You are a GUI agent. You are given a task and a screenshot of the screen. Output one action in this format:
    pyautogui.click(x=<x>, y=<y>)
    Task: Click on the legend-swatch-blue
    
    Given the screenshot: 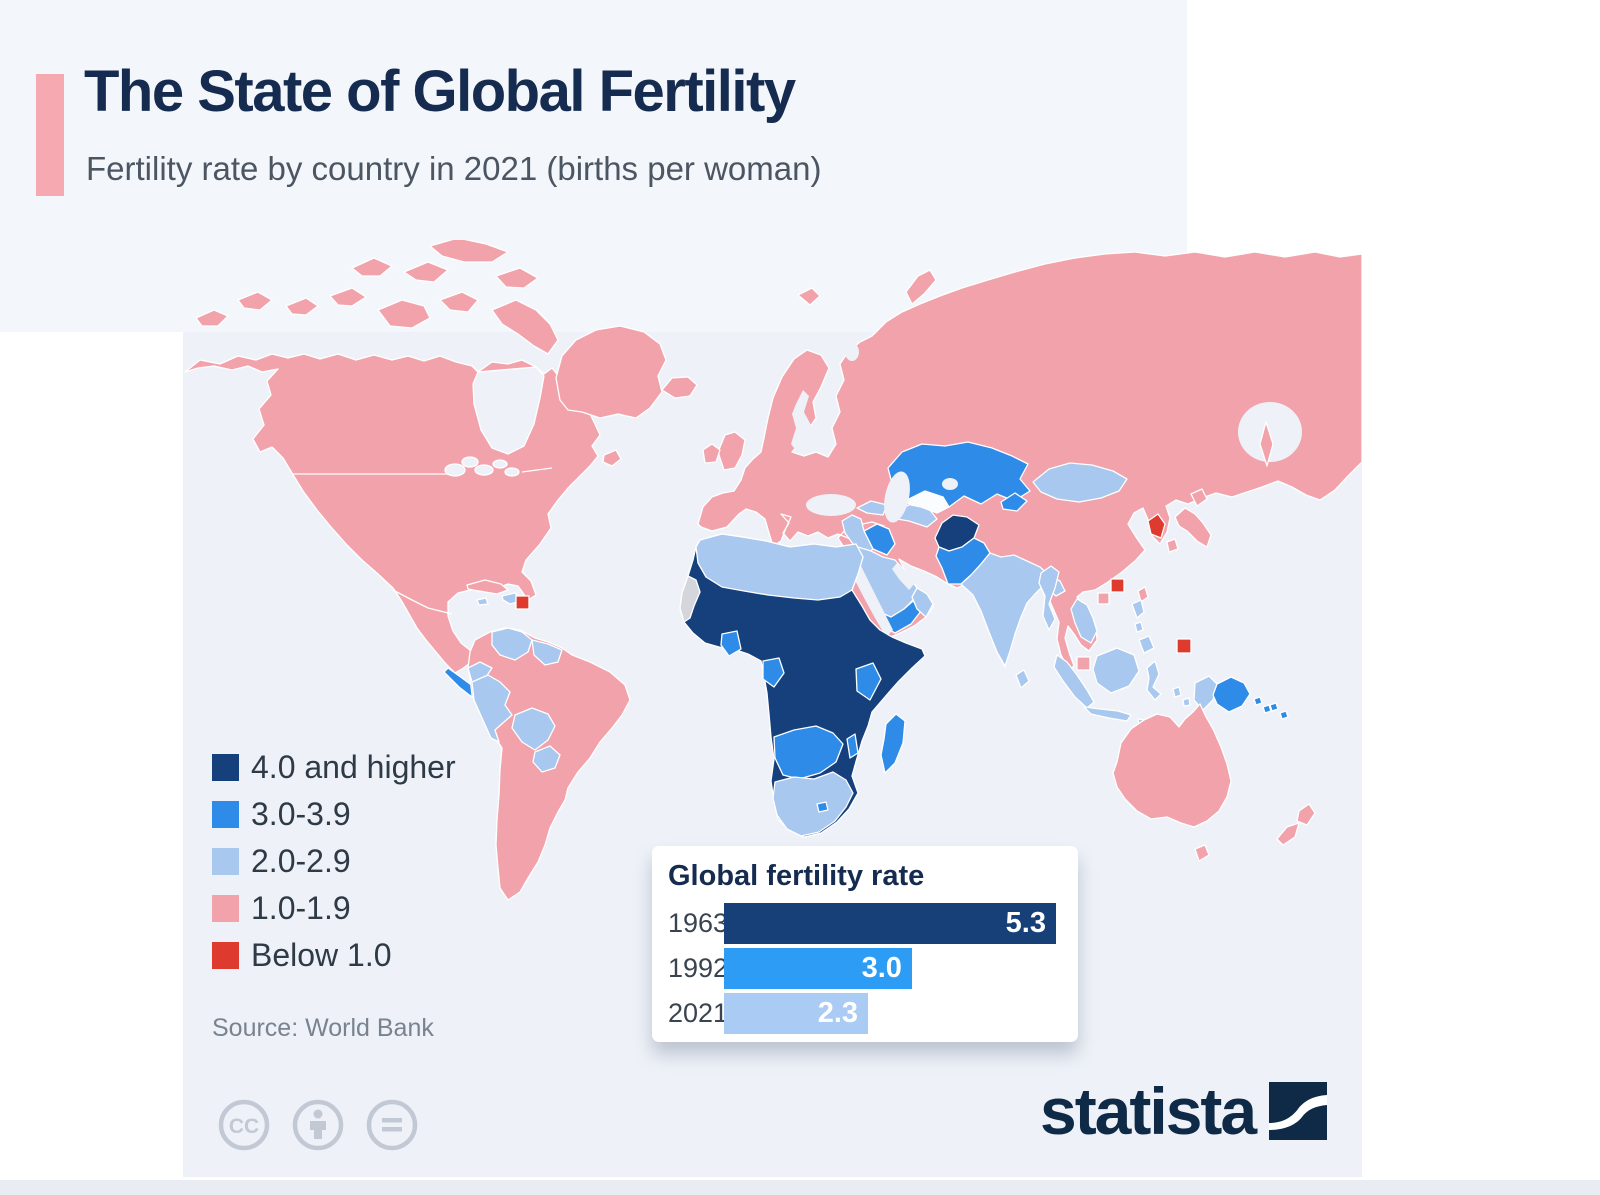 What is the action you would take?
    pyautogui.click(x=225, y=814)
    